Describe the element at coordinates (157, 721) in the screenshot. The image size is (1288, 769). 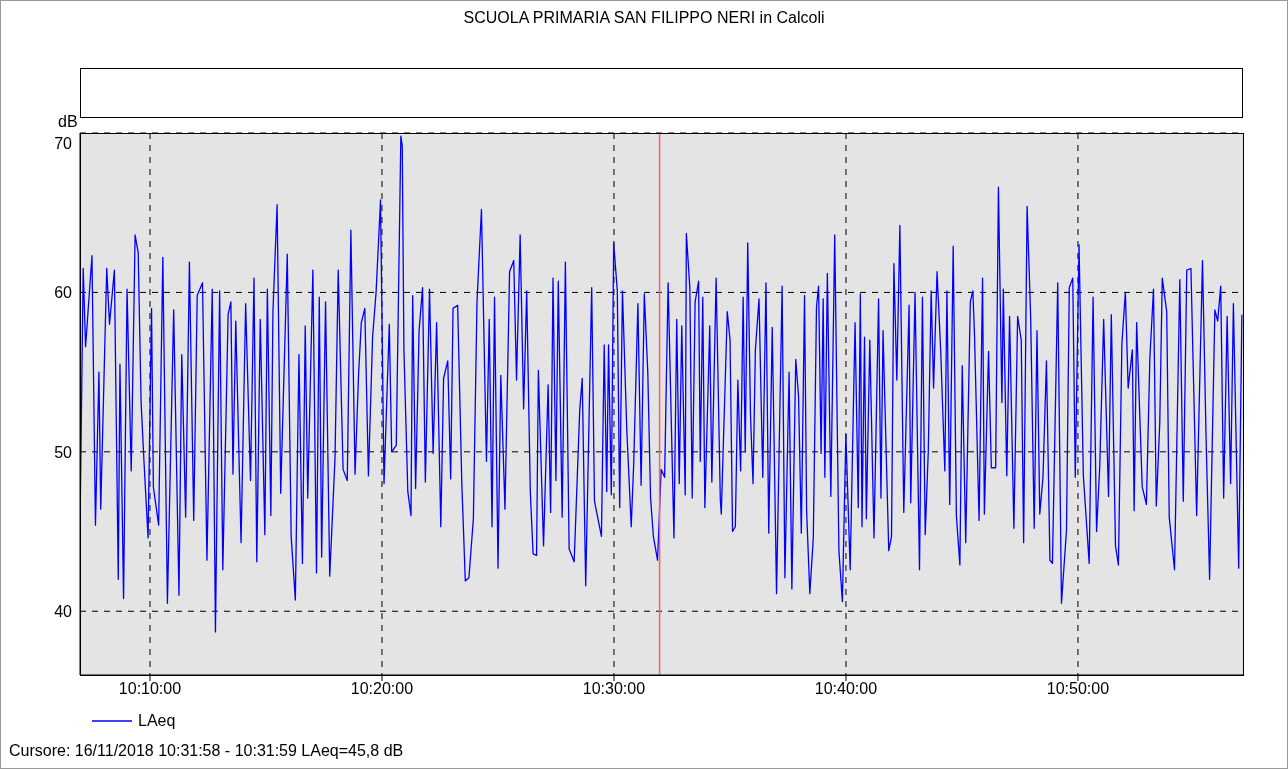
I see `legend-label: LAeq` at that location.